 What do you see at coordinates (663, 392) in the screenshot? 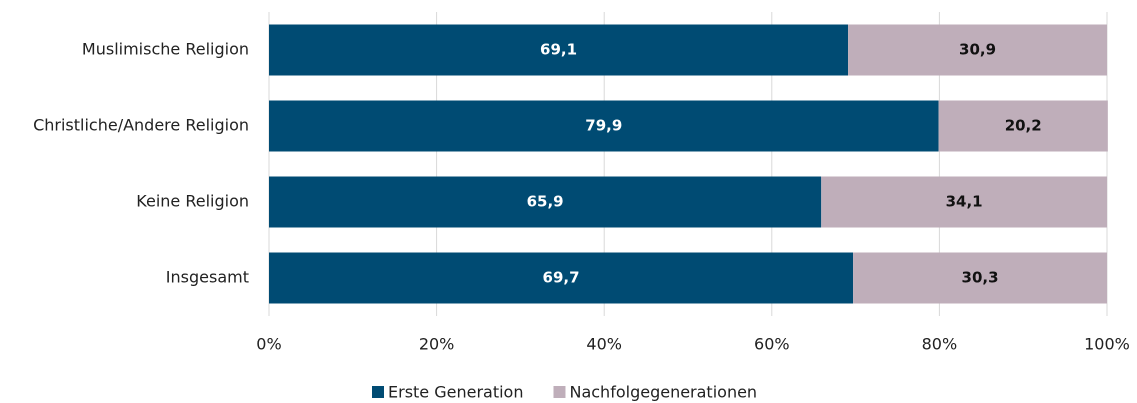
I see `legend-label: Nachfolgegenerationen` at bounding box center [663, 392].